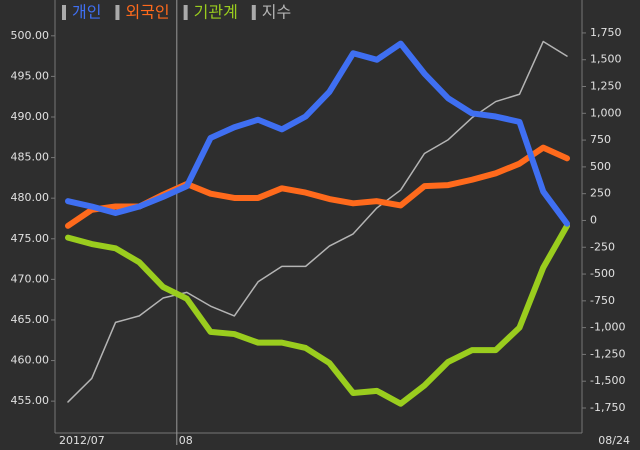 The height and width of the screenshot is (450, 640). What do you see at coordinates (176, 12) in the screenshot?
I see `legend: 개인 외국인 기관계 지수` at bounding box center [176, 12].